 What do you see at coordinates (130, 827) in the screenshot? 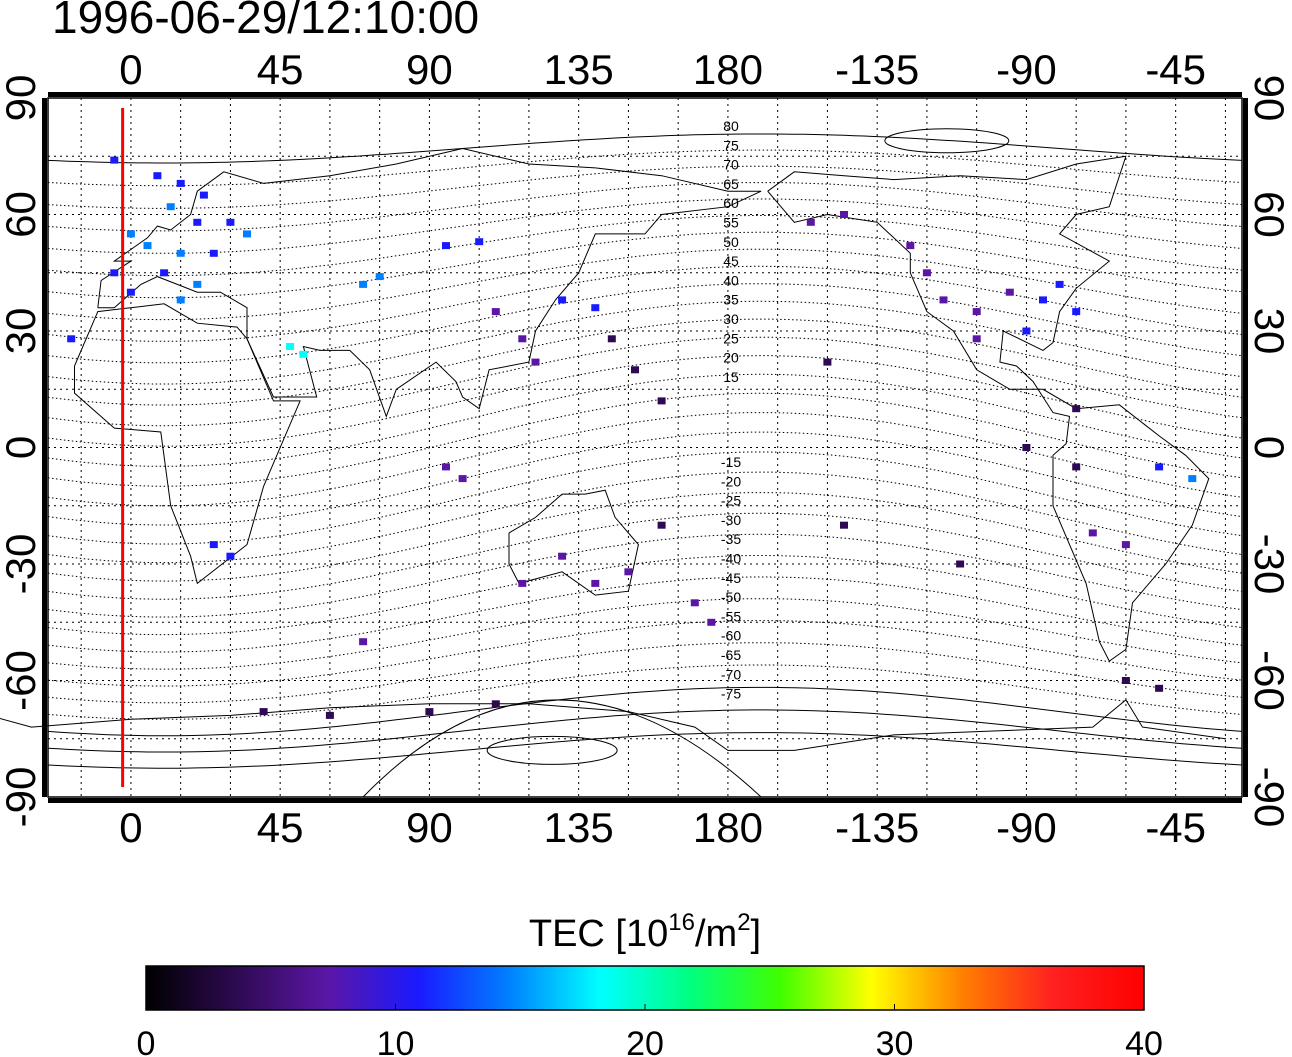
I see `bottom-lon-tick-label: 0` at bounding box center [130, 827].